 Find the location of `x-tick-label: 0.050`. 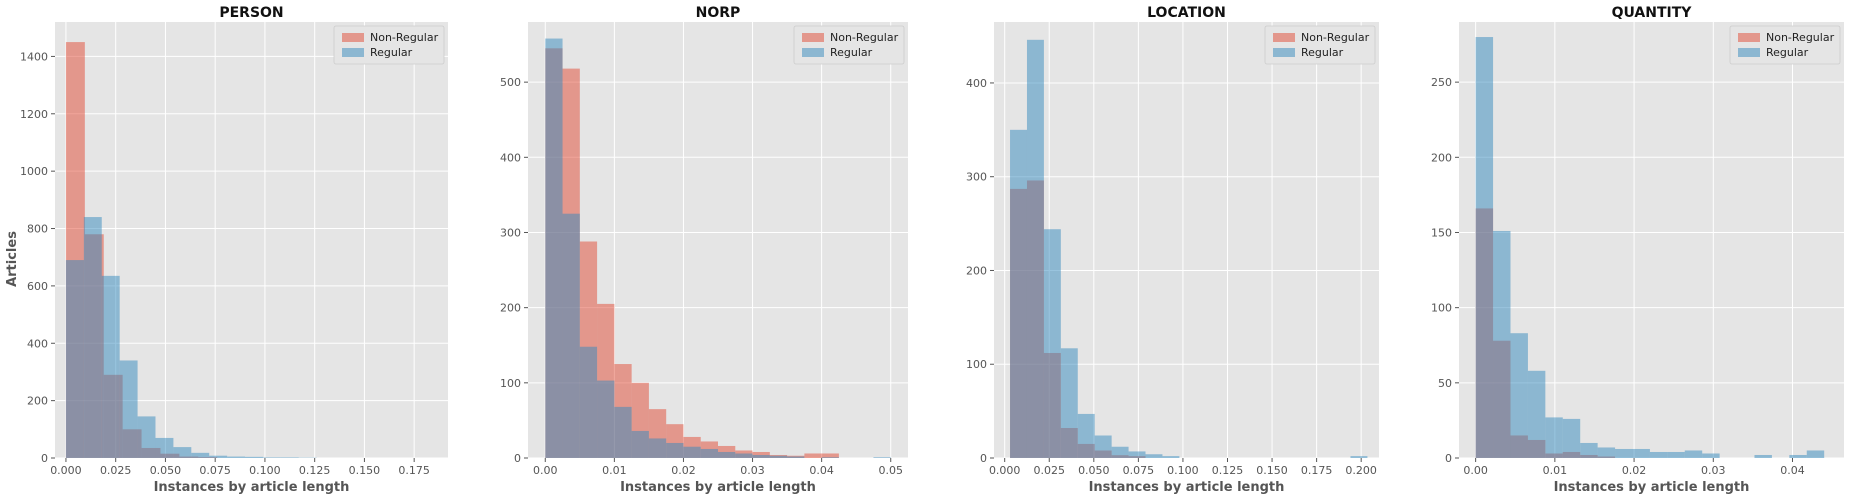

x-tick-label: 0.050 is located at coordinates (166, 470).